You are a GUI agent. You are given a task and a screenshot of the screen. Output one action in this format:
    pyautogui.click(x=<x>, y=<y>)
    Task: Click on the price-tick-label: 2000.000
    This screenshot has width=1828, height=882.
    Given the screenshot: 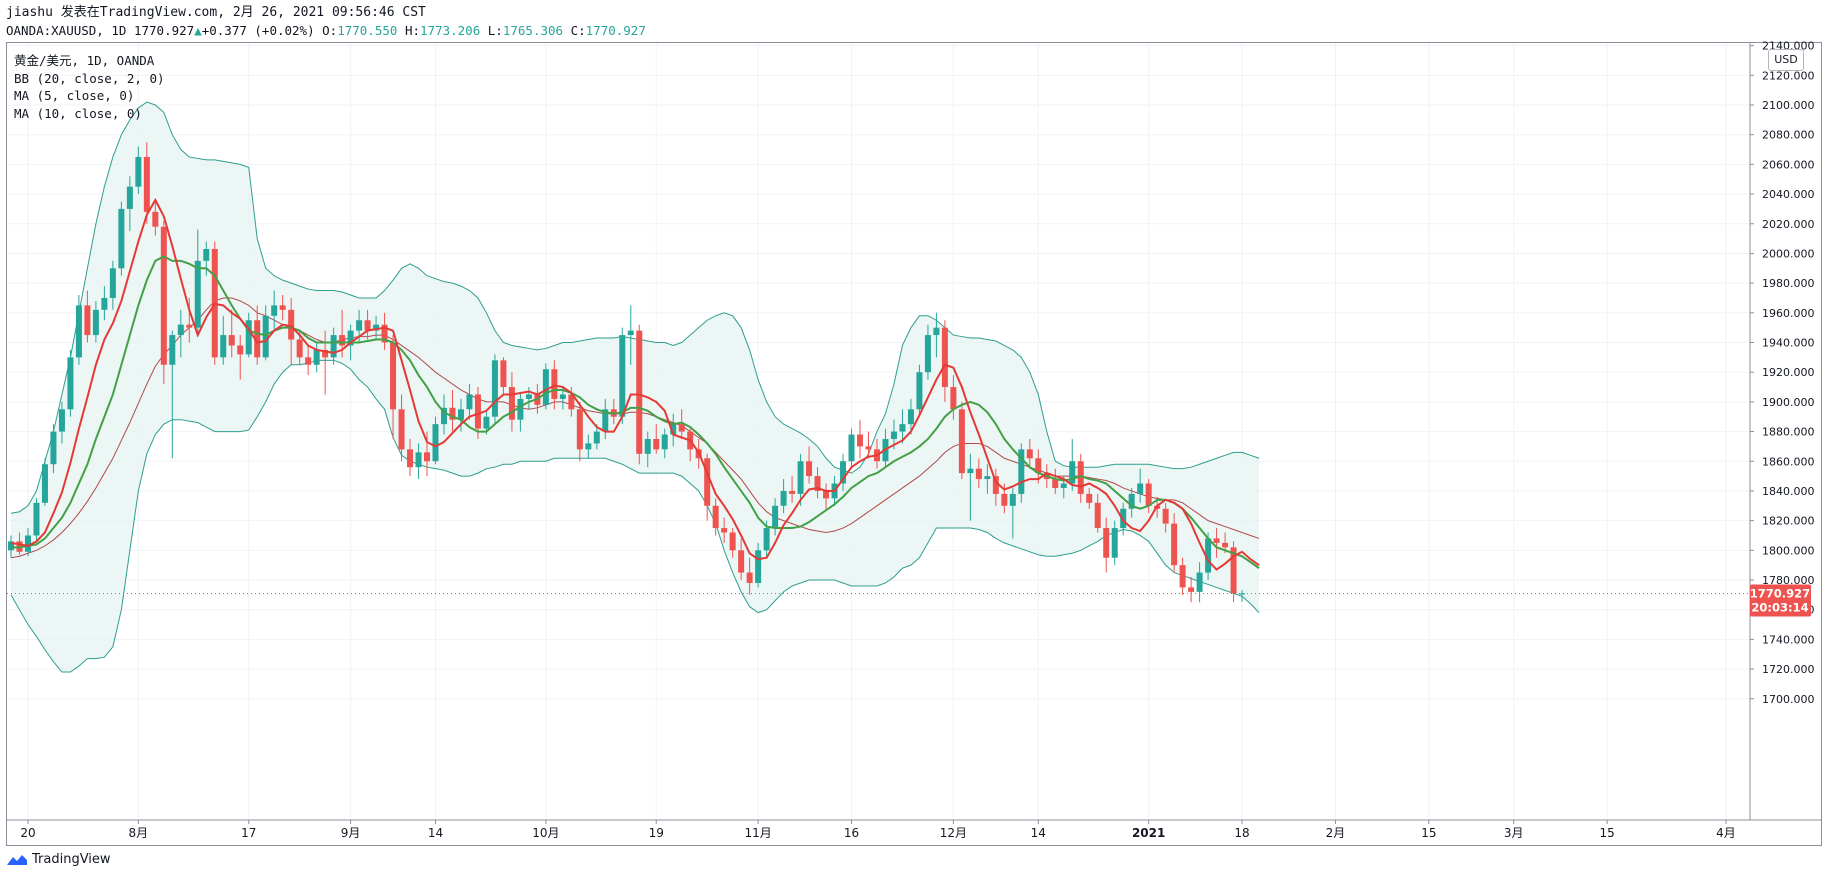 What is the action you would take?
    pyautogui.click(x=1788, y=253)
    